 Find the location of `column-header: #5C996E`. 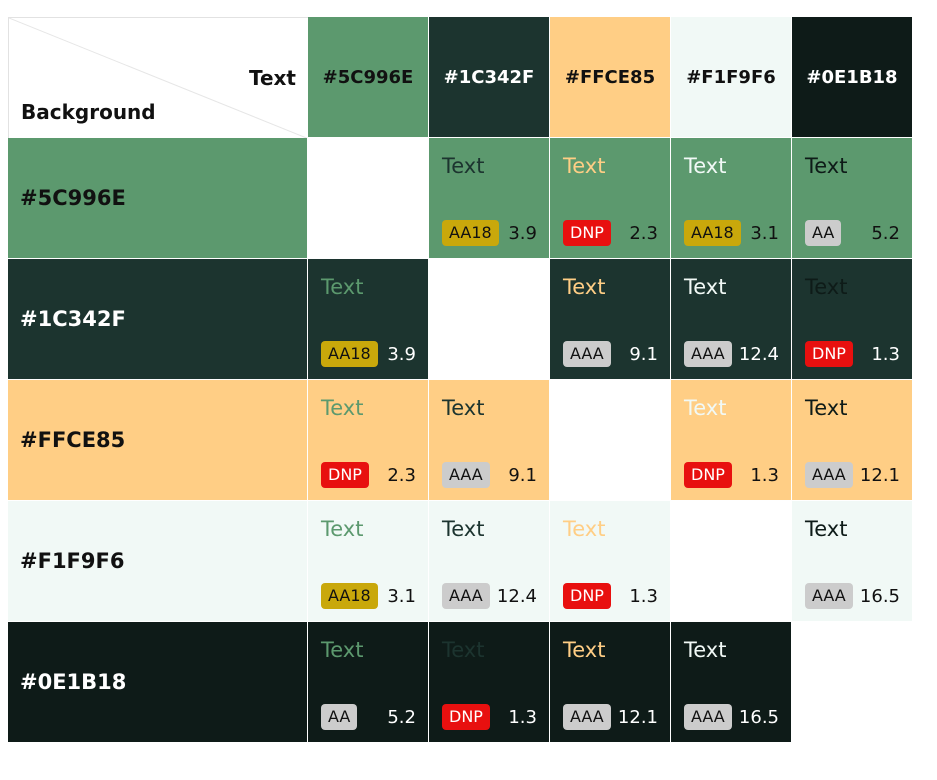

column-header: #5C996E is located at coordinates (368, 77).